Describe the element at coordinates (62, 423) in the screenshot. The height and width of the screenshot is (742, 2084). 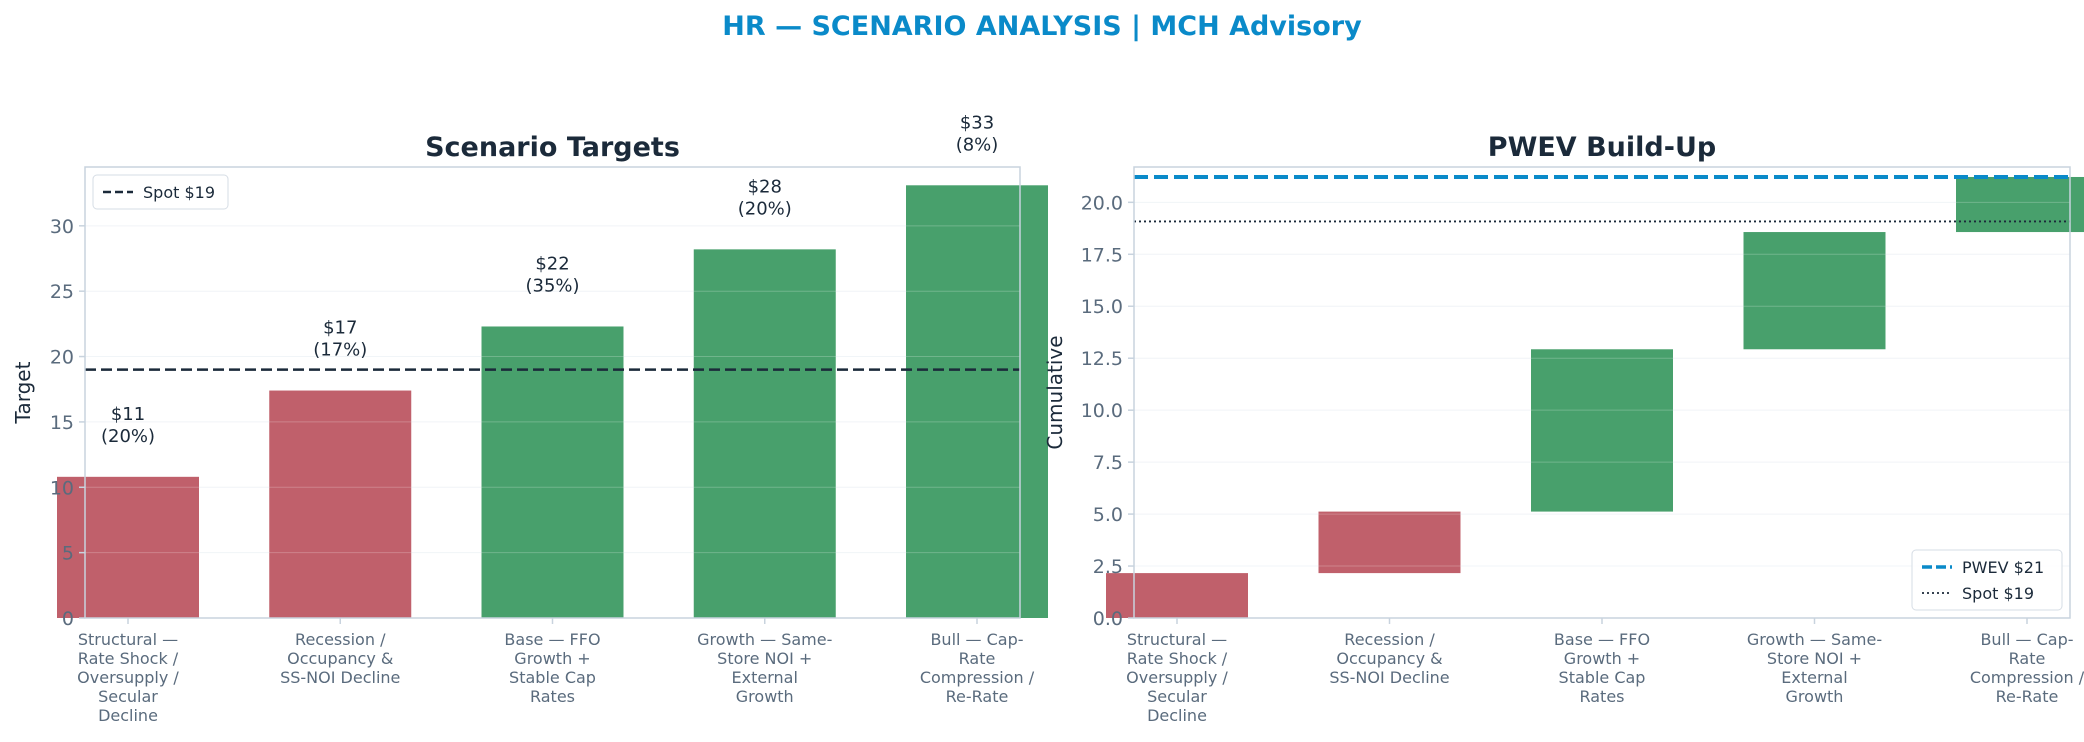
I see `y-tick-label: 15` at that location.